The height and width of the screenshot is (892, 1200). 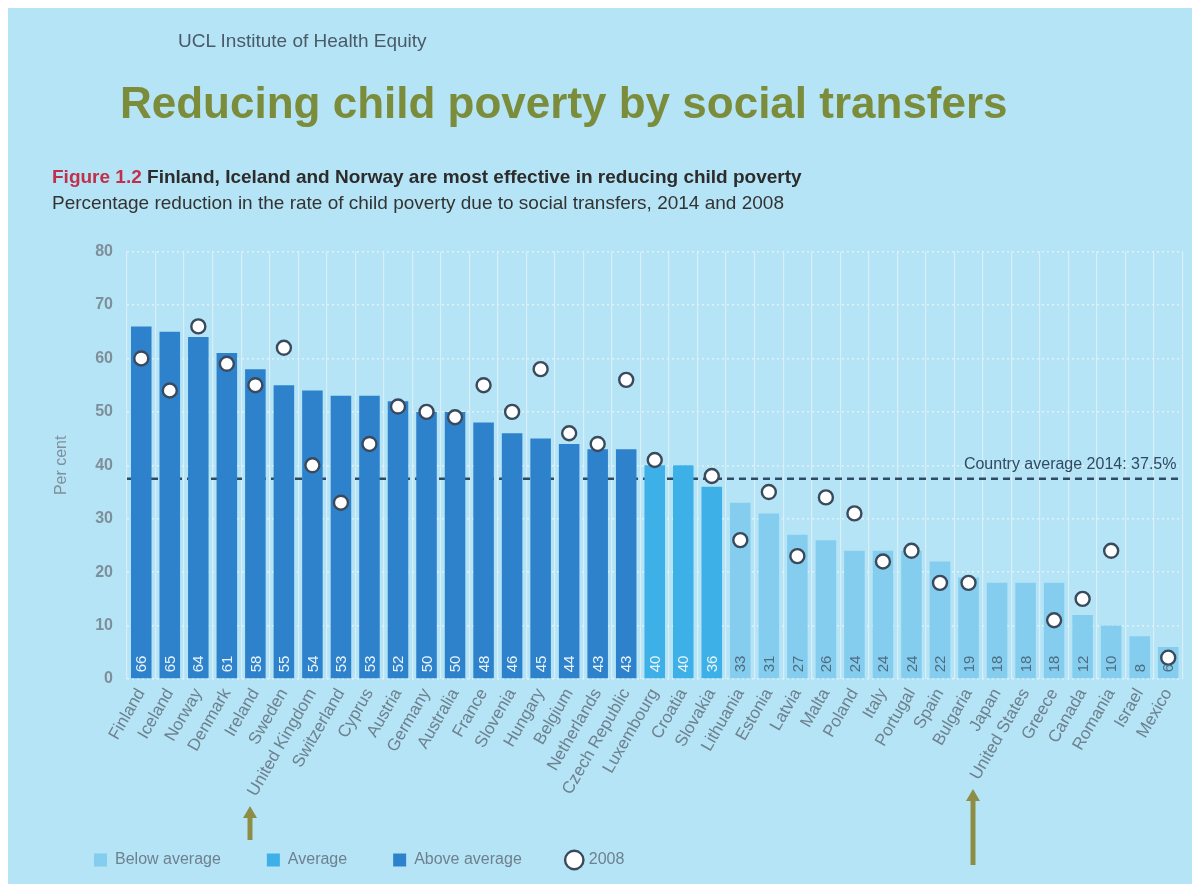 I want to click on y-tick-label: 10, so click(x=104, y=625).